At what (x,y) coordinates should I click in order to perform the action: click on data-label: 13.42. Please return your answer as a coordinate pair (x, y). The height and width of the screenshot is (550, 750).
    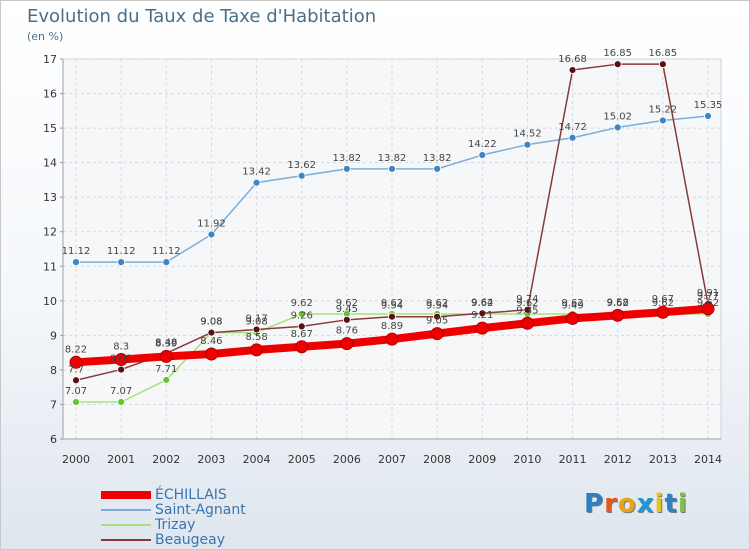
    Looking at the image, I should click on (256, 172).